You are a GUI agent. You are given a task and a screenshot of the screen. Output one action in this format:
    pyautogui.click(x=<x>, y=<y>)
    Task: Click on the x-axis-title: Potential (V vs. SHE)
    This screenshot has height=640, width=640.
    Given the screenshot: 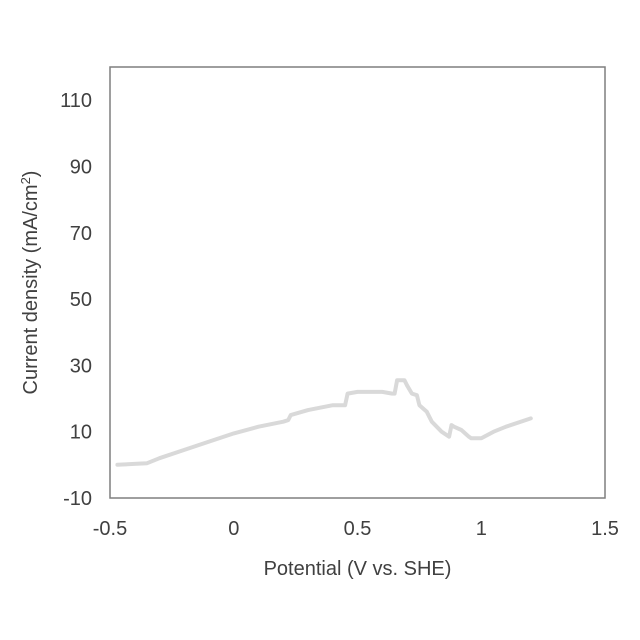 What is the action you would take?
    pyautogui.click(x=358, y=569)
    